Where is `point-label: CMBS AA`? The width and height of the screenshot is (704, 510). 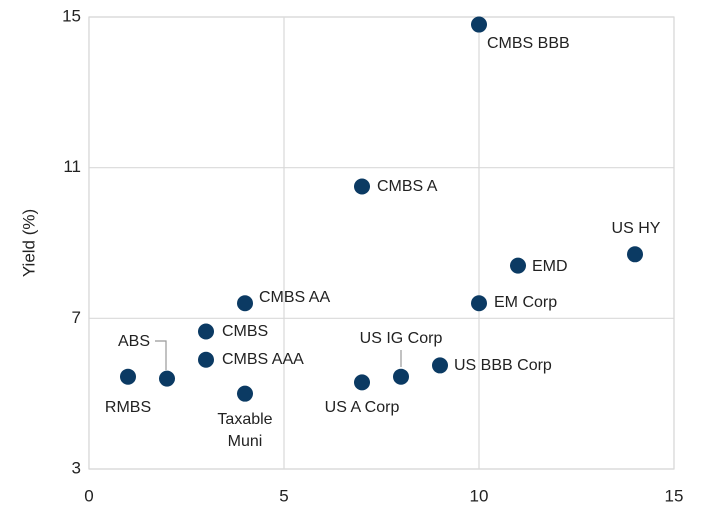 point-label: CMBS AA is located at coordinates (295, 298).